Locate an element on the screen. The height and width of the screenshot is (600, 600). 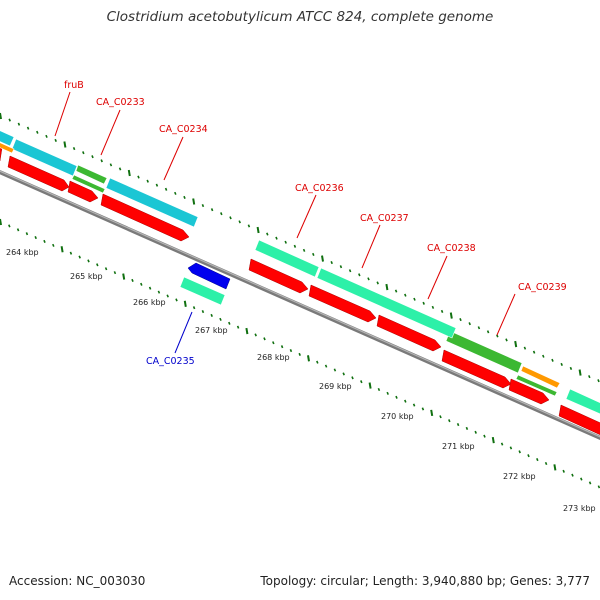
rna-feature is located at coordinates (209, 276).